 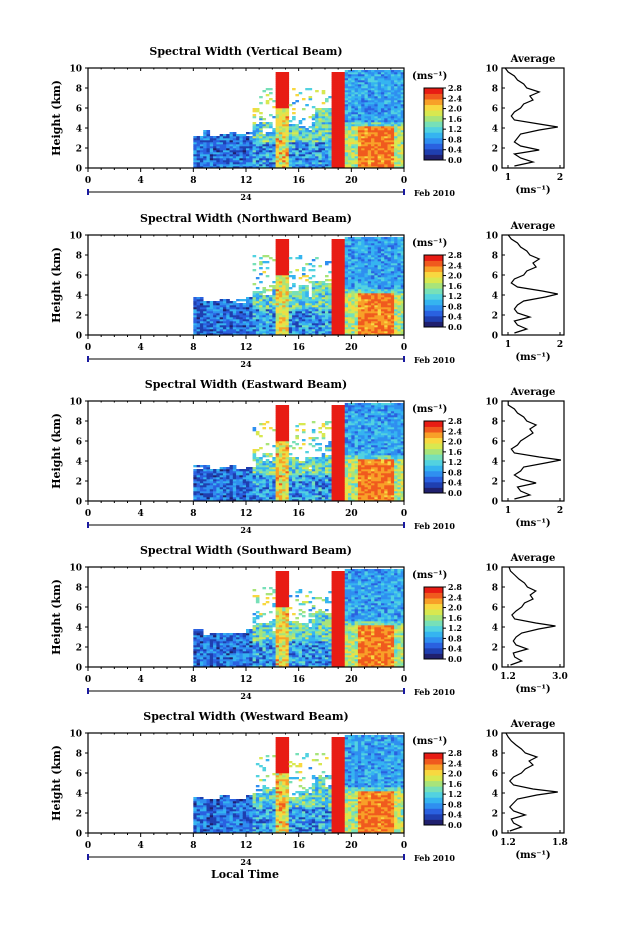 What do you see at coordinates (245, 874) in the screenshot?
I see `x-axis-label: Local Time` at bounding box center [245, 874].